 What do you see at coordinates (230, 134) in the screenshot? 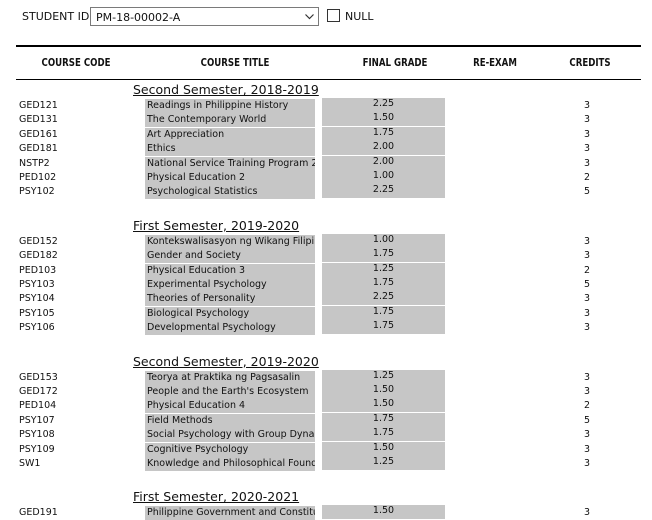
I see `course-title: Art Appreciation` at bounding box center [230, 134].